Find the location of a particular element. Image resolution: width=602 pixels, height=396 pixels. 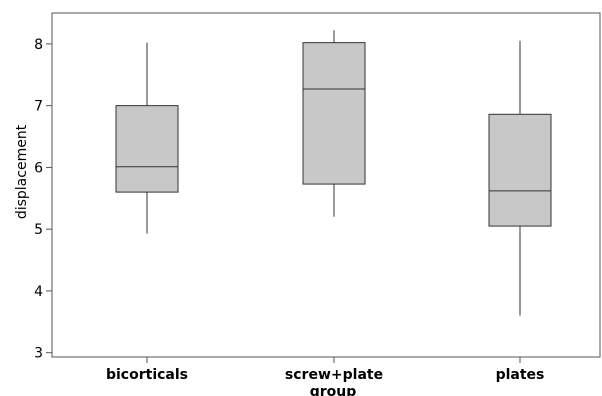

y-tick-label: 5 is located at coordinates (38, 230).